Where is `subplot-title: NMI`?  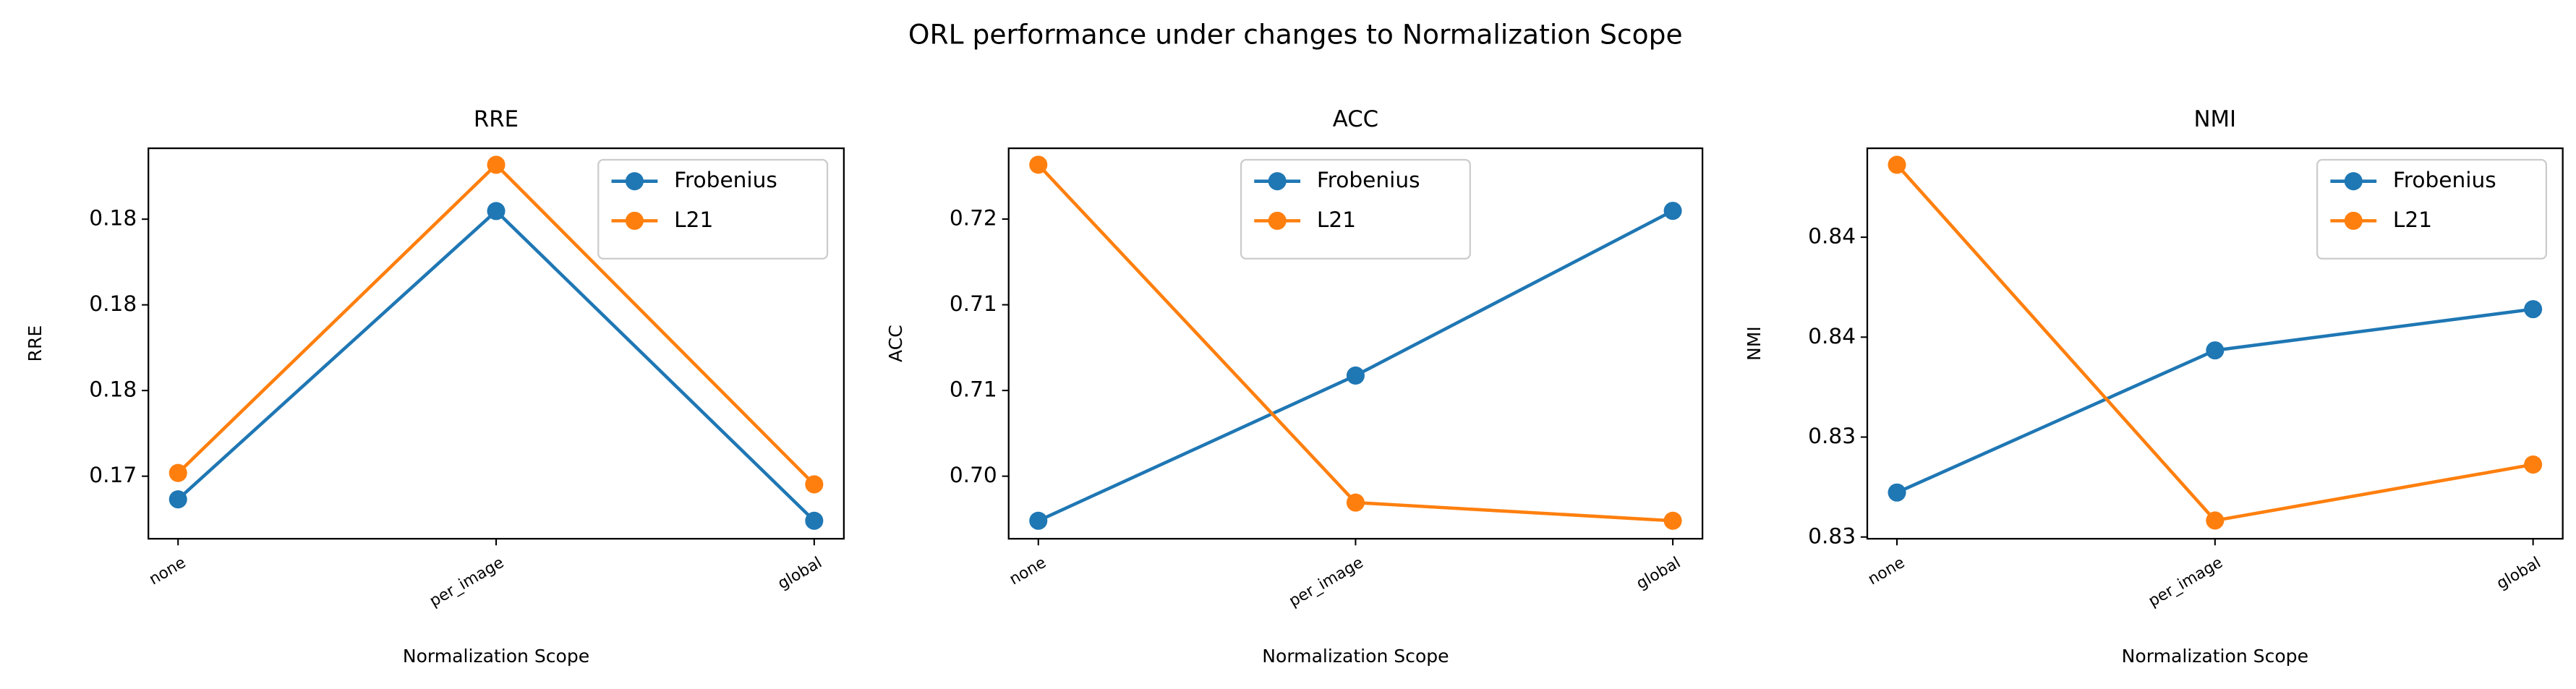 subplot-title: NMI is located at coordinates (2215, 119).